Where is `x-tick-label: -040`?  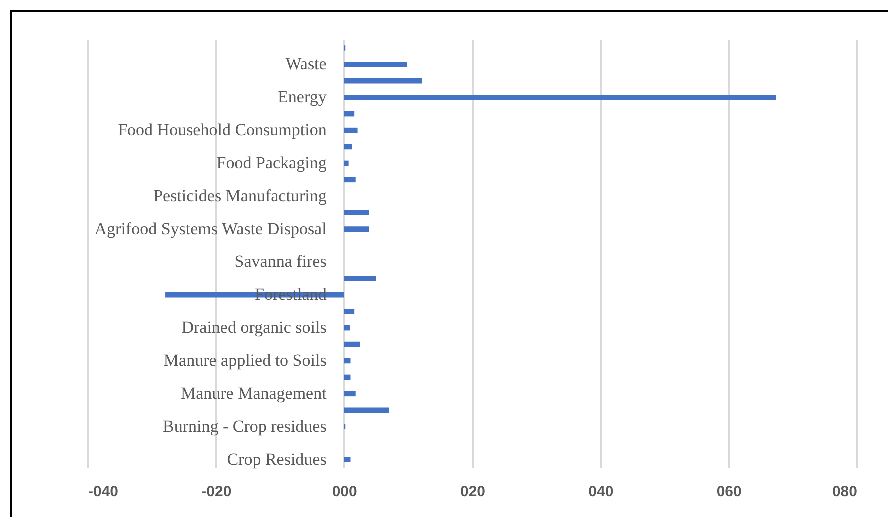 x-tick-label: -040 is located at coordinates (103, 492).